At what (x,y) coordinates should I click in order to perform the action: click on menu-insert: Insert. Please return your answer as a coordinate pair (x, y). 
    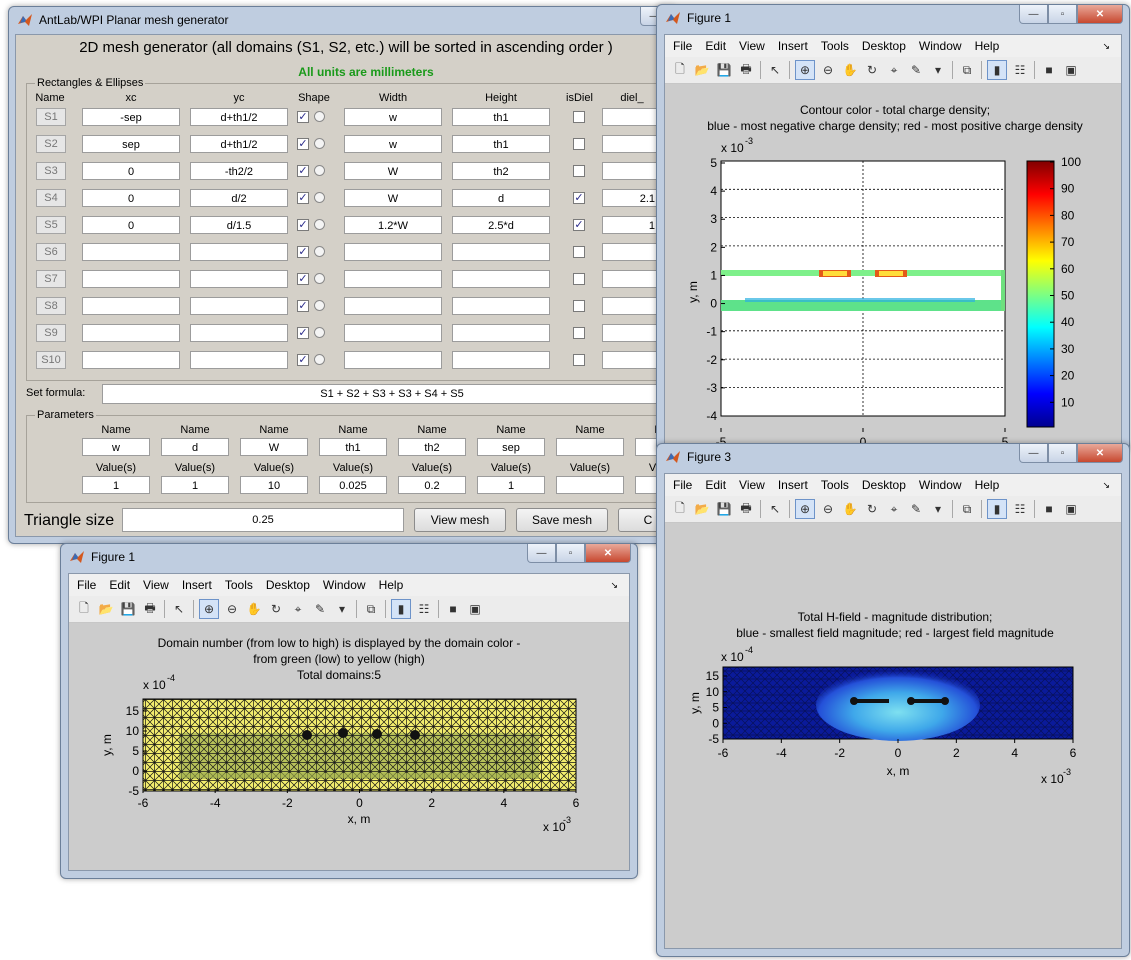
    Looking at the image, I should click on (792, 485).